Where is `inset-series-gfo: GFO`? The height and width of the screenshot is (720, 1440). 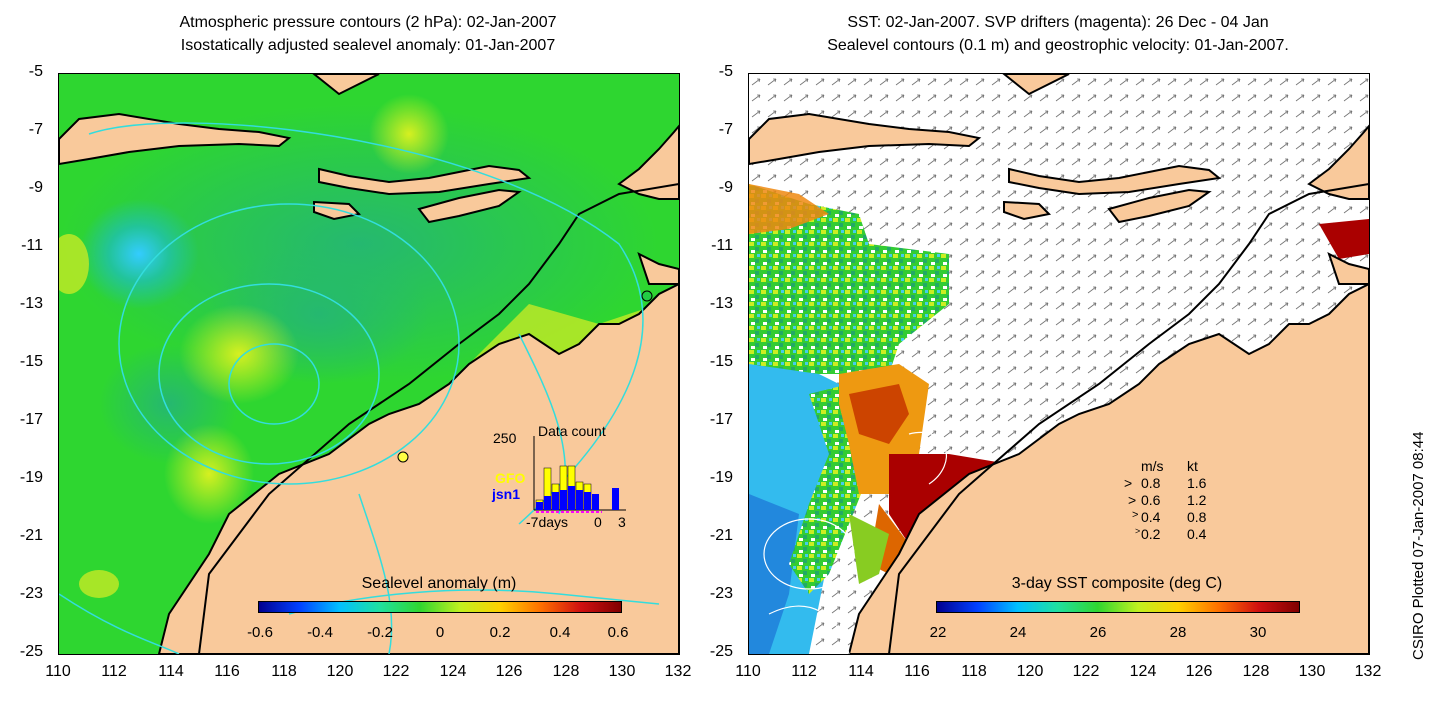
inset-series-gfo: GFO is located at coordinates (510, 478).